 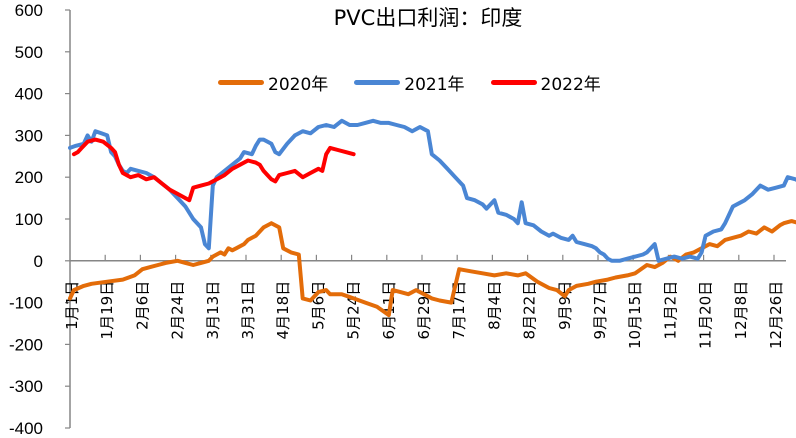 What do you see at coordinates (428, 18) in the screenshot?
I see `chart-title: PVC出口利润：印度` at bounding box center [428, 18].